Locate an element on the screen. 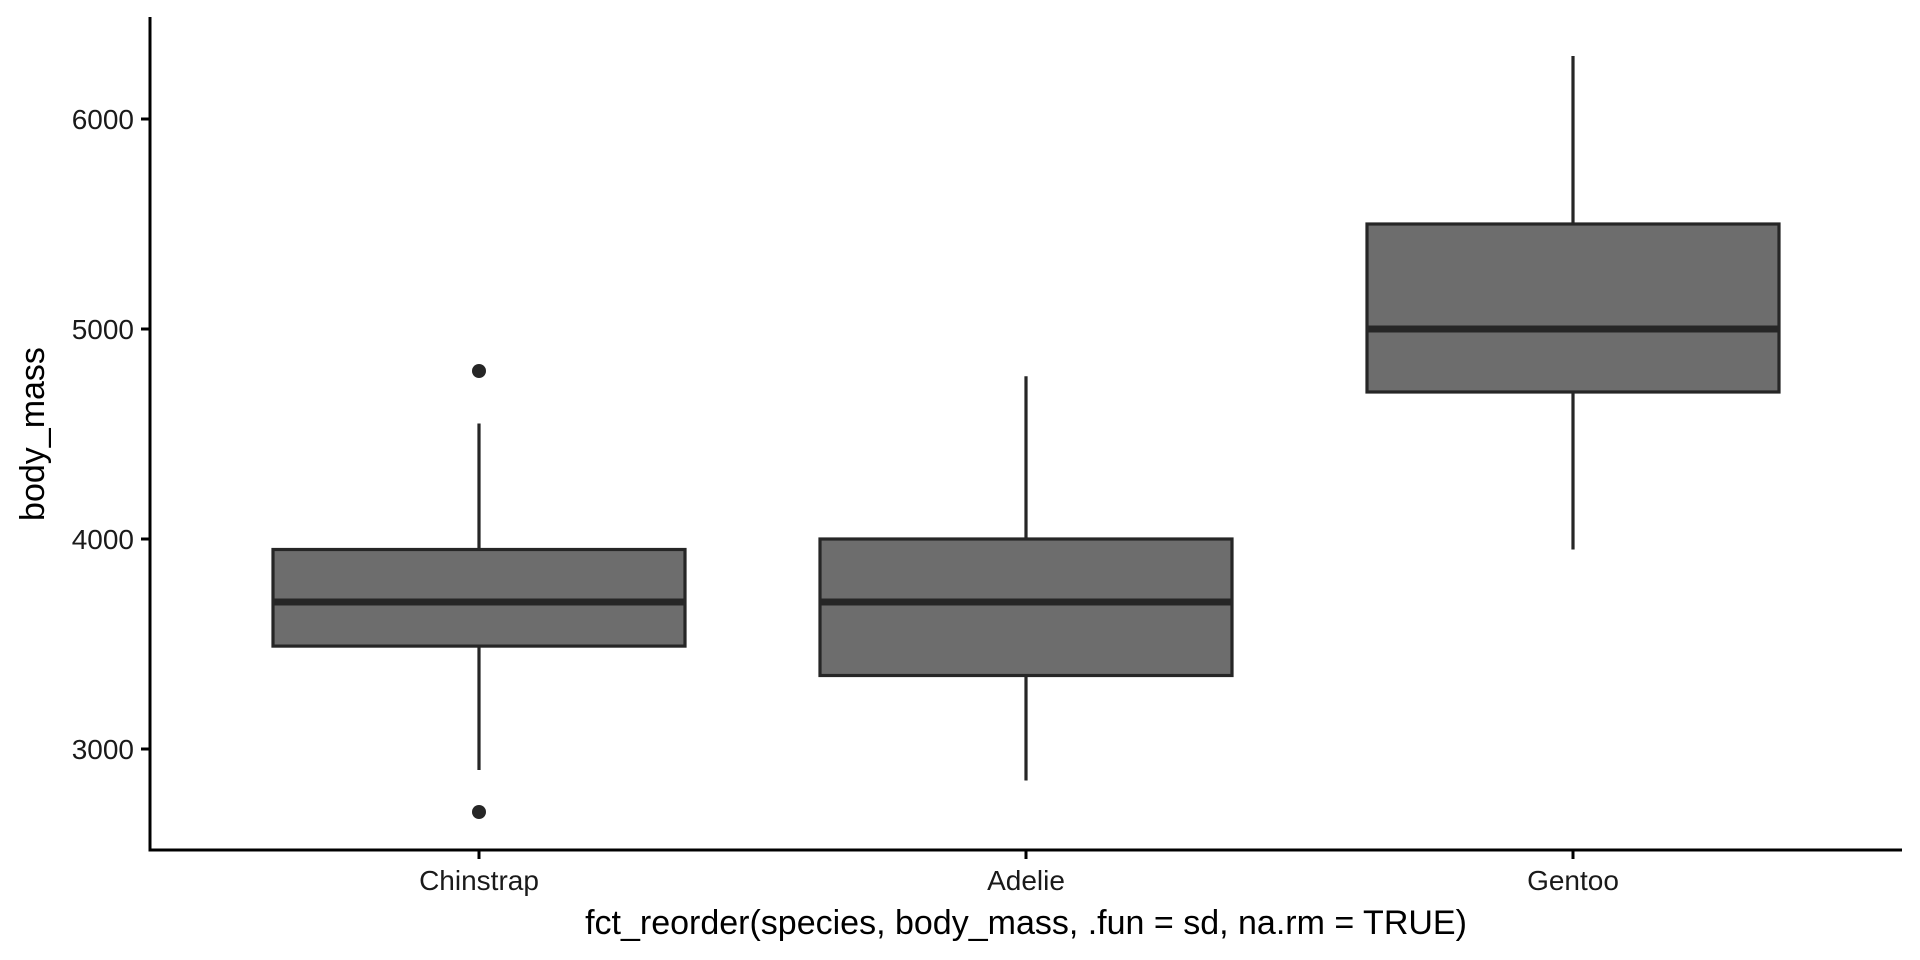 This screenshot has width=1920, height=960. x-tick-label: Adelie is located at coordinates (1026, 880).